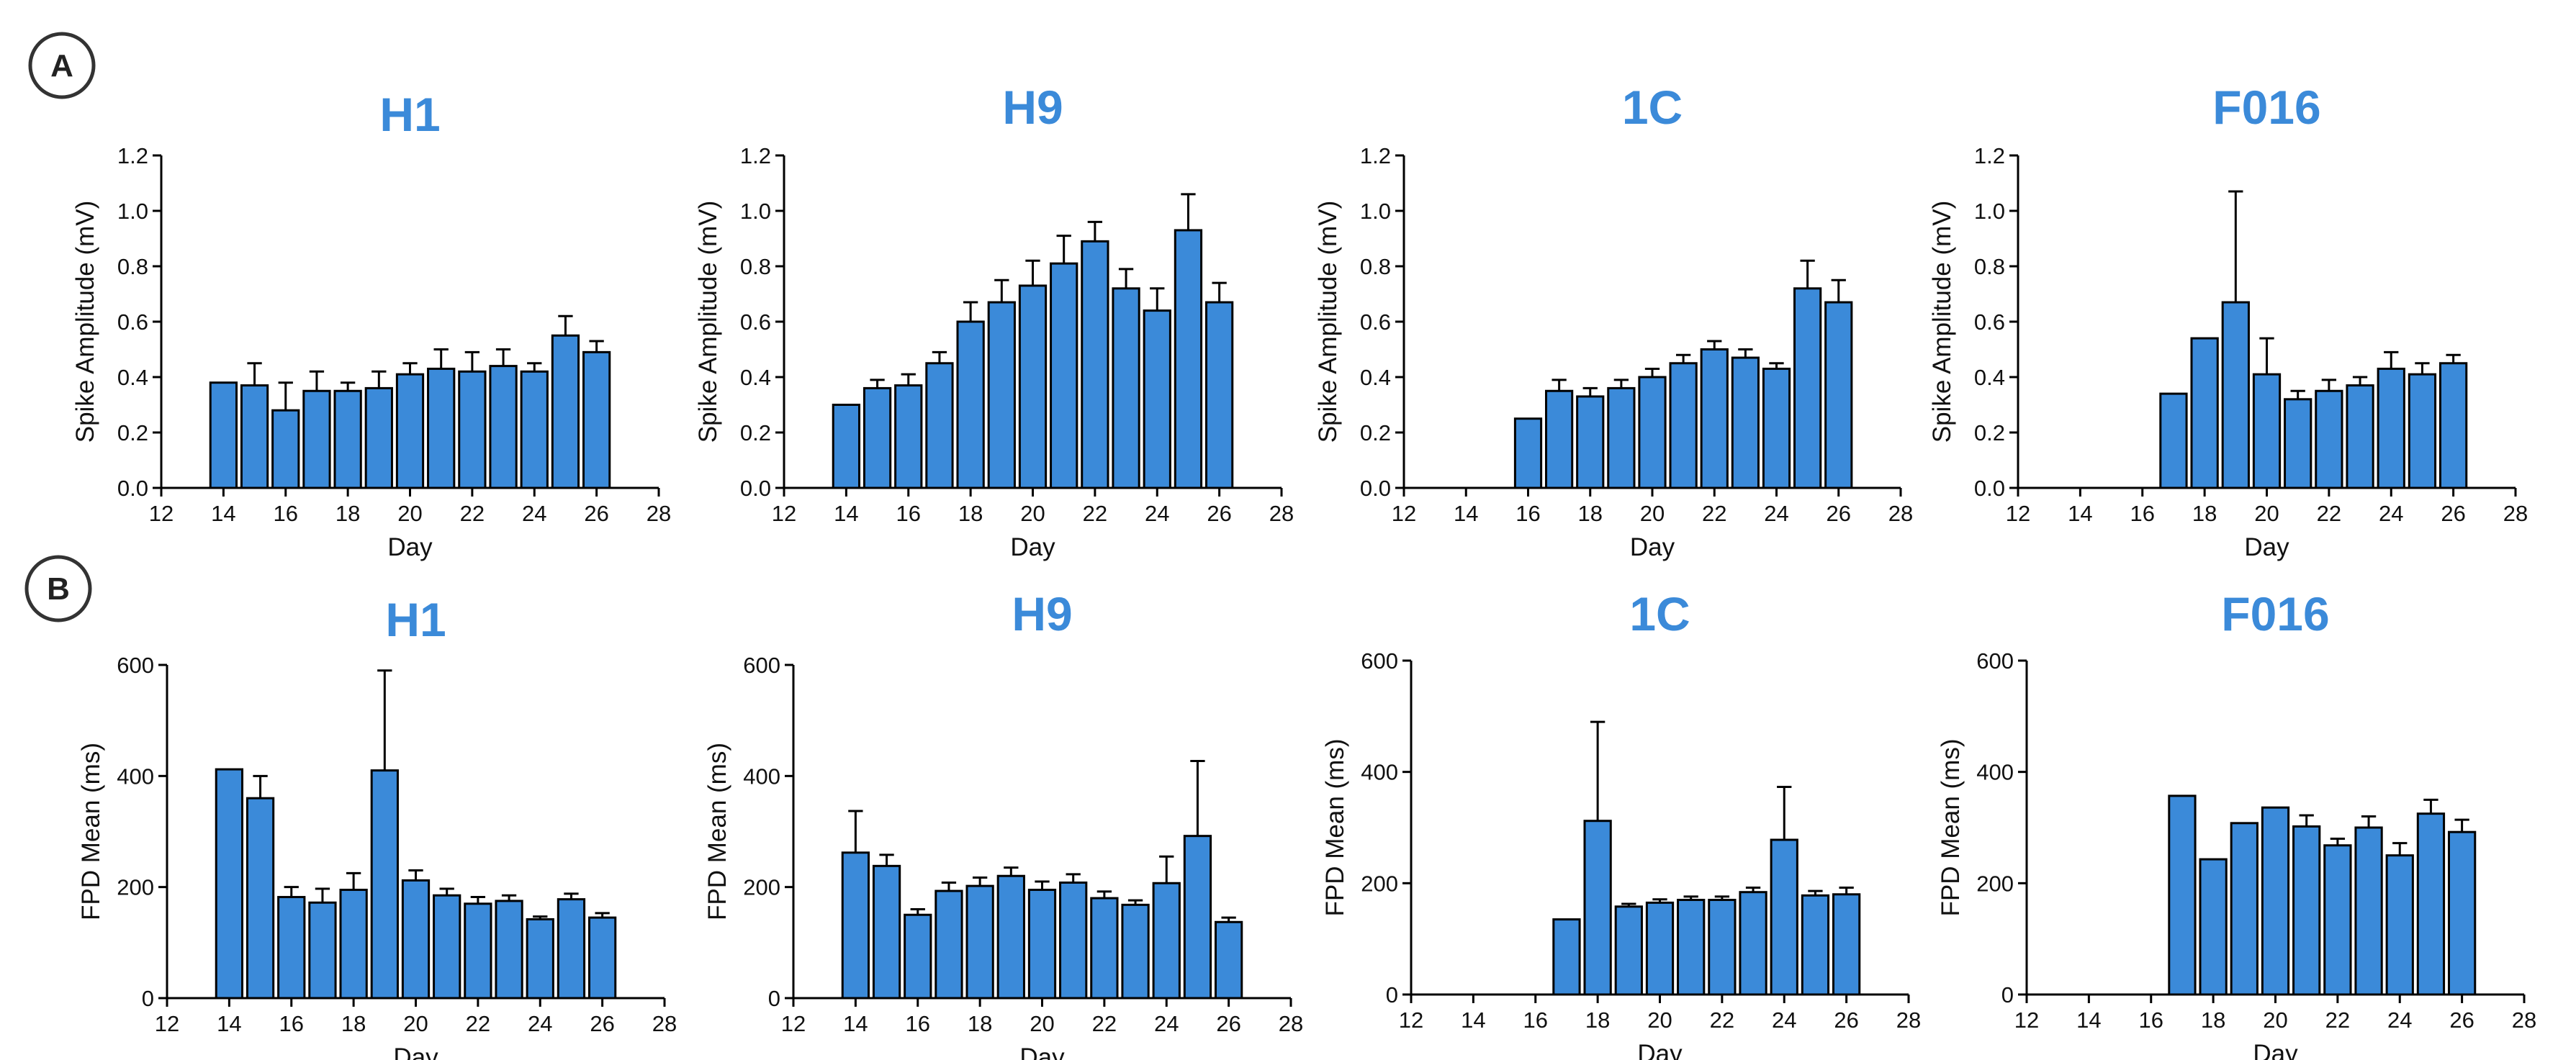  What do you see at coordinates (1032, 107) in the screenshot?
I see `chart-title: H9` at bounding box center [1032, 107].